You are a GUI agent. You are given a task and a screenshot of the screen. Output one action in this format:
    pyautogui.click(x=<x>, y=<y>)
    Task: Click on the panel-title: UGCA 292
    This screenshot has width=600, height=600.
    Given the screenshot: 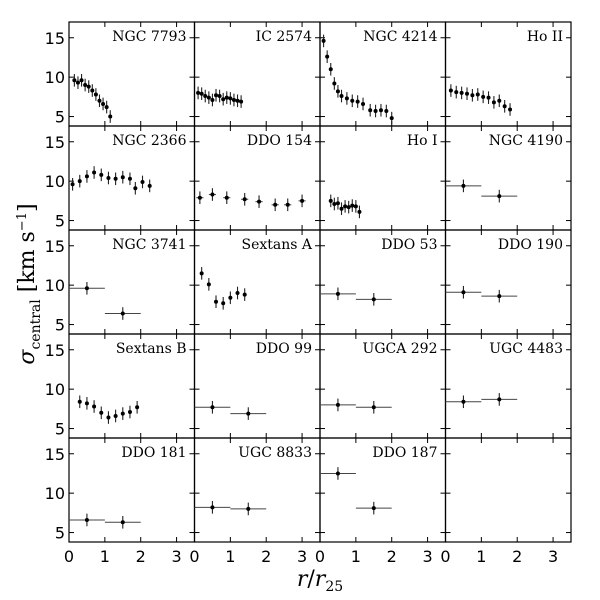 What is the action you would take?
    pyautogui.click(x=400, y=349)
    